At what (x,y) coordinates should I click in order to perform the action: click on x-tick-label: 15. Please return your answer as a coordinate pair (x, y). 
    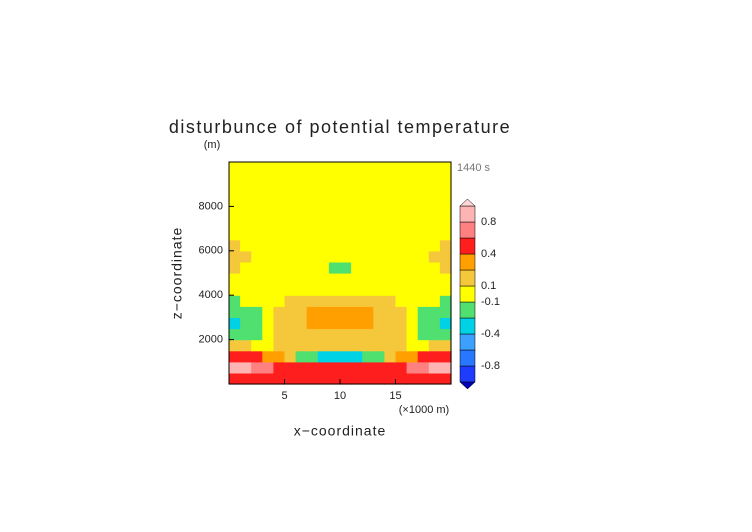
    Looking at the image, I should click on (395, 396).